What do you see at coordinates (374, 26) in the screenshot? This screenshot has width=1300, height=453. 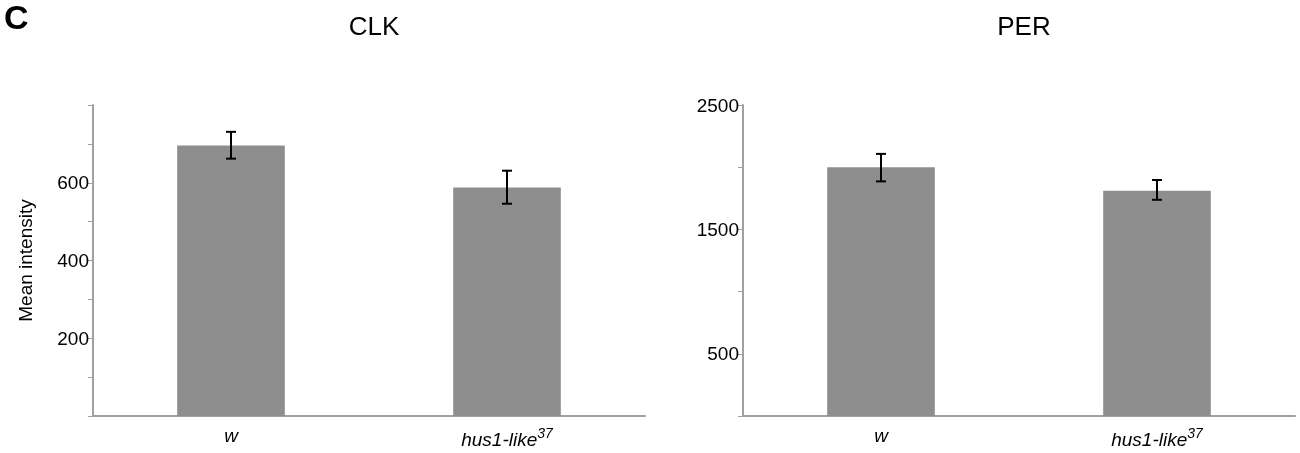 I see `chart-title: CLK` at bounding box center [374, 26].